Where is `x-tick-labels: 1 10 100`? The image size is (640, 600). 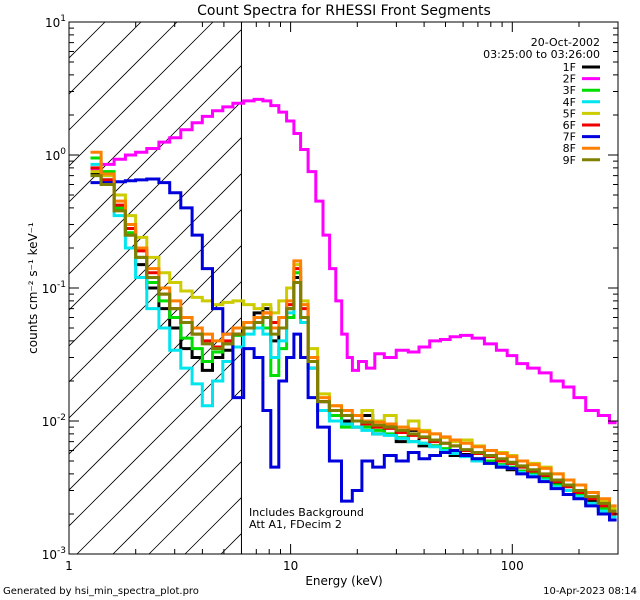
x-tick-labels: 1 10 100 is located at coordinates (294, 566).